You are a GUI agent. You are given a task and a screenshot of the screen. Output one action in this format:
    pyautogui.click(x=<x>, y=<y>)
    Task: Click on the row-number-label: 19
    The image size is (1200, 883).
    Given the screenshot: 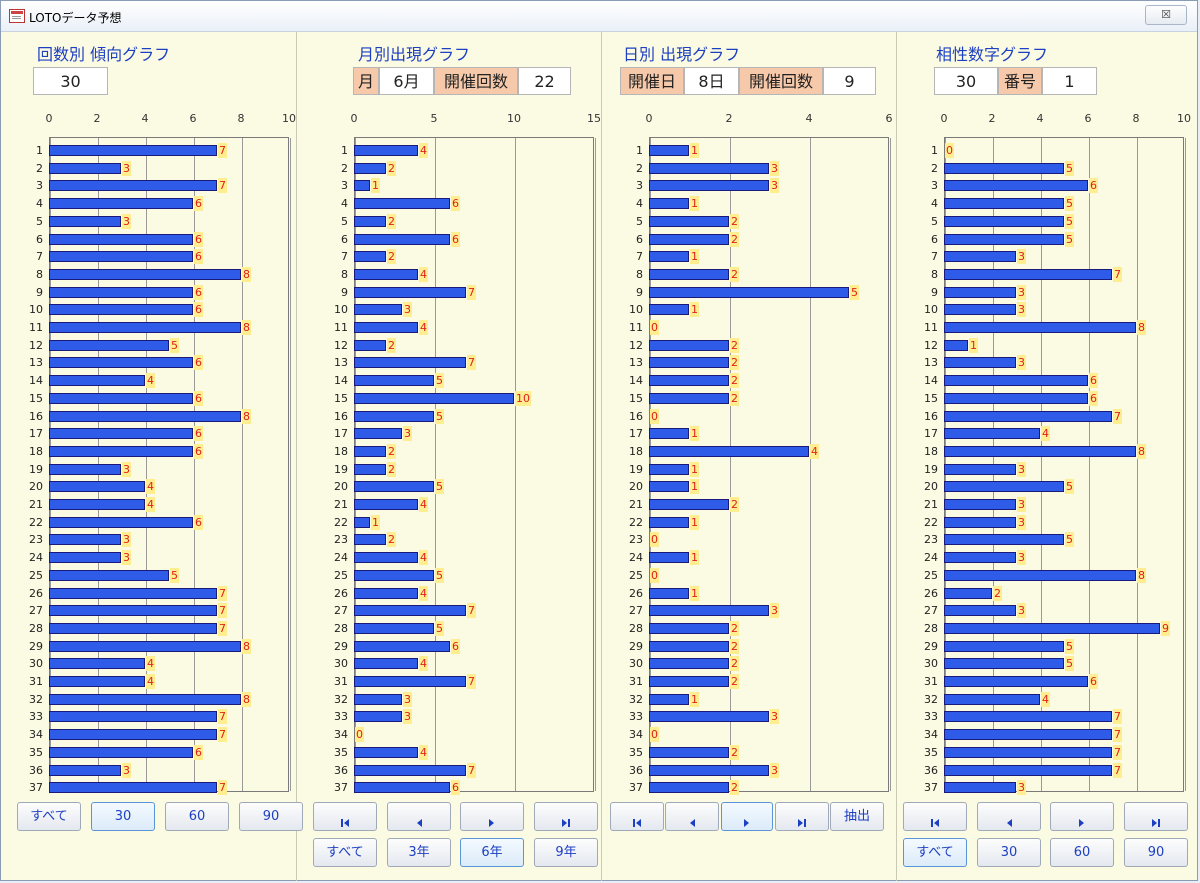 What is the action you would take?
    pyautogui.click(x=36, y=469)
    